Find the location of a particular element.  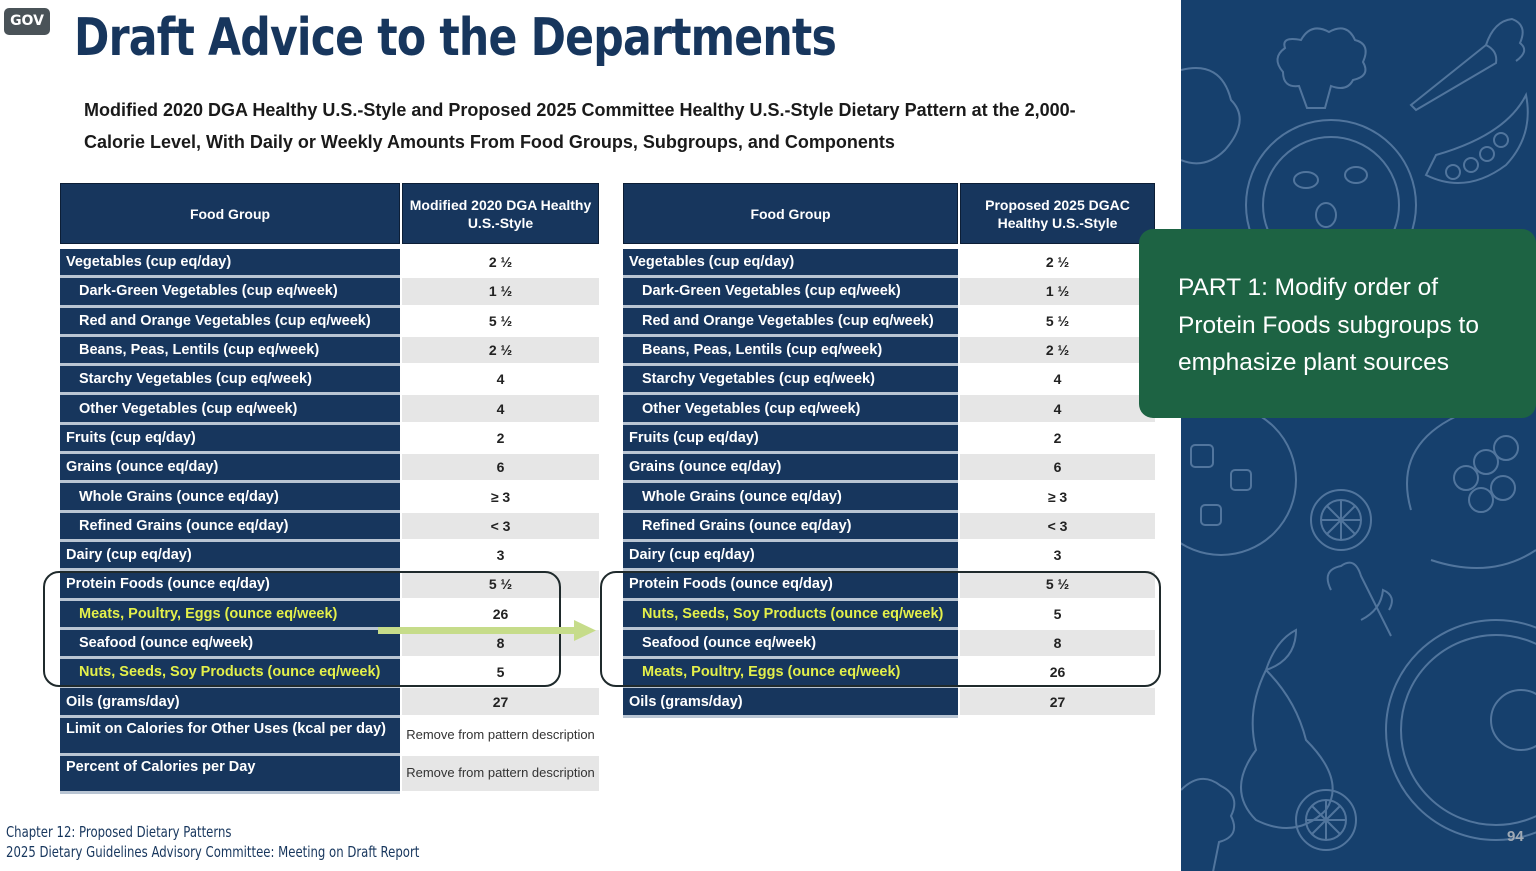

food-group-label: Whole Grains (ounce eq/day) is located at coordinates (230, 498).